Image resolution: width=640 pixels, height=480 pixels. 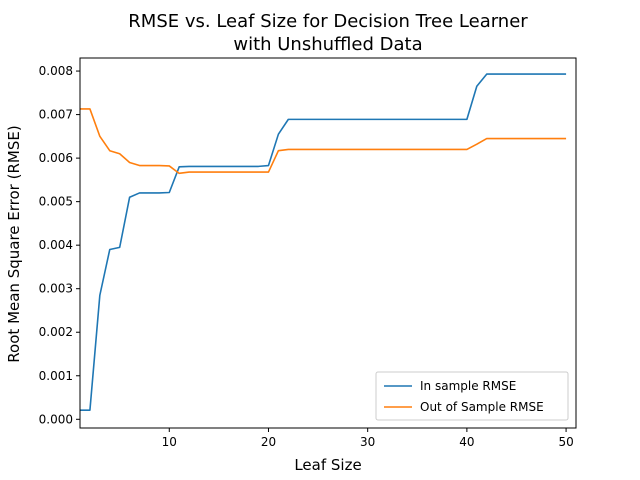 What do you see at coordinates (466, 442) in the screenshot?
I see `x-tick-label: 40` at bounding box center [466, 442].